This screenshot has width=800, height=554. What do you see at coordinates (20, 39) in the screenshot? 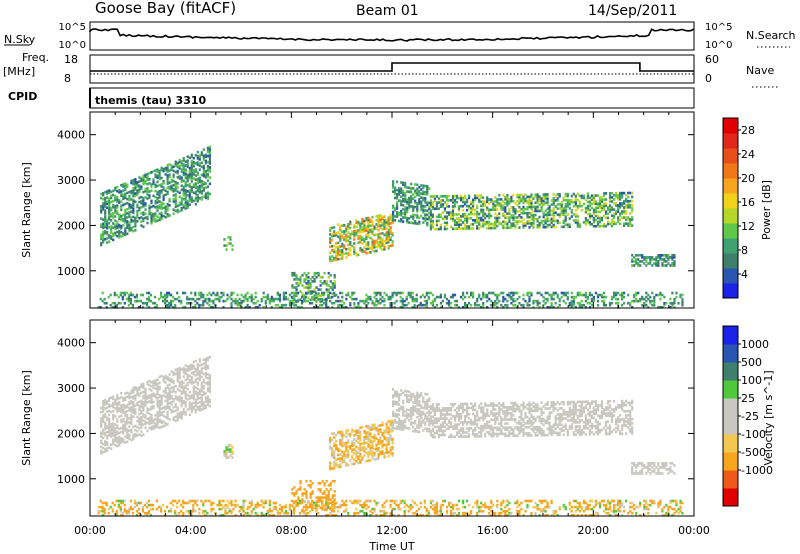
I see `nsky-label: N.Sky` at bounding box center [20, 39].